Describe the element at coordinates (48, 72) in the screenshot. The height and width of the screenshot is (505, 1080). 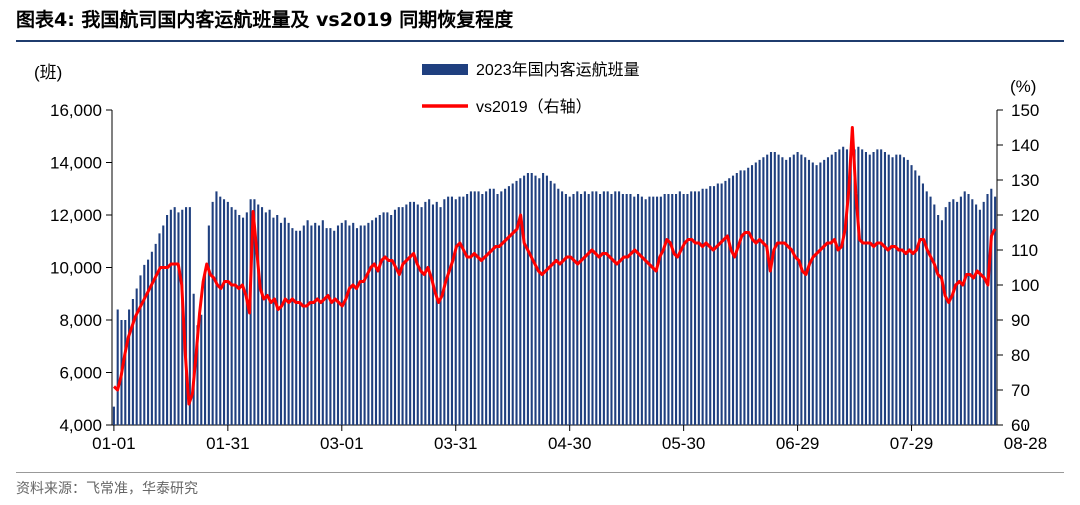
I see `left-axis-unit: (班)` at that location.